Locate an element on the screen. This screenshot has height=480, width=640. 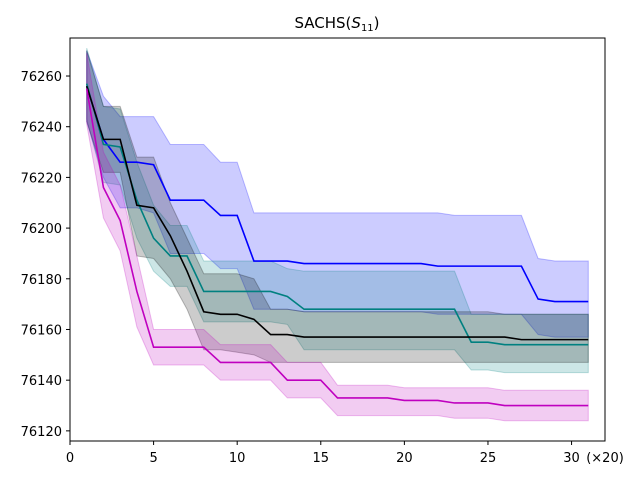
x-tick-label: 15 is located at coordinates (321, 458).